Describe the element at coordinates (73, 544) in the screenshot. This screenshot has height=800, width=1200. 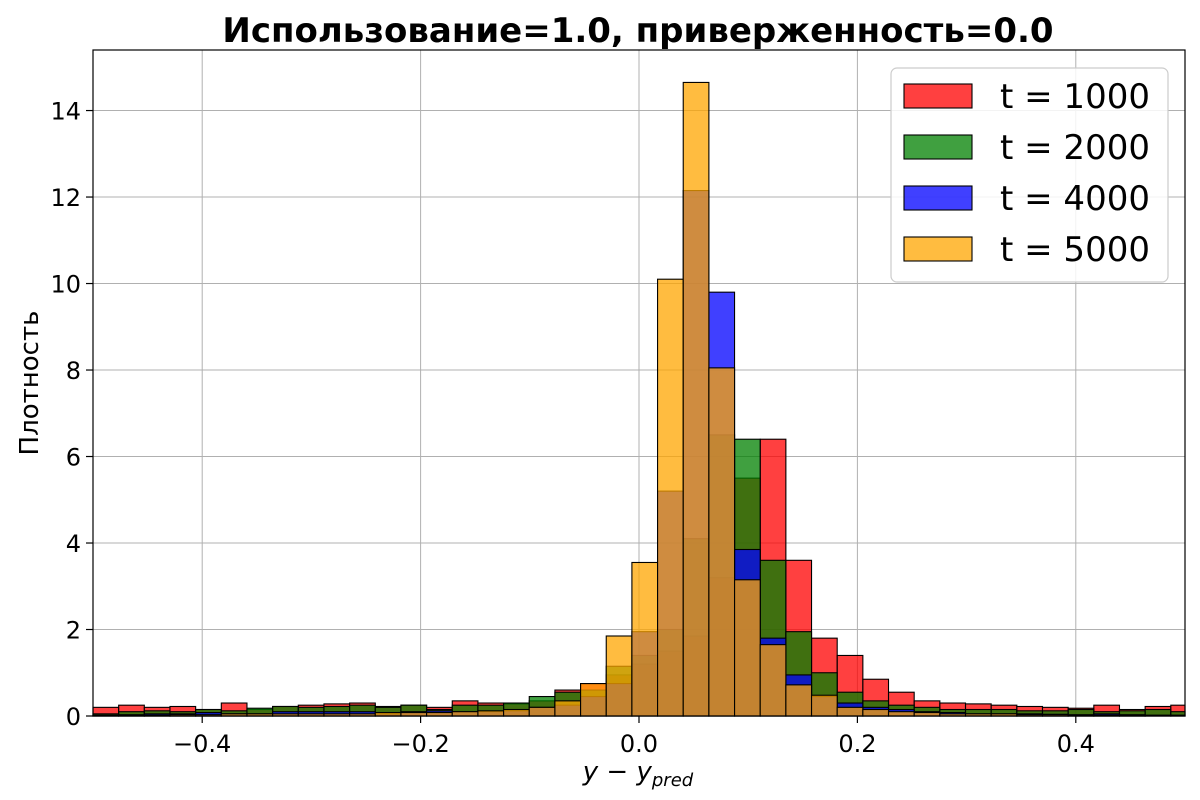
I see `y-tick-label: 4` at that location.